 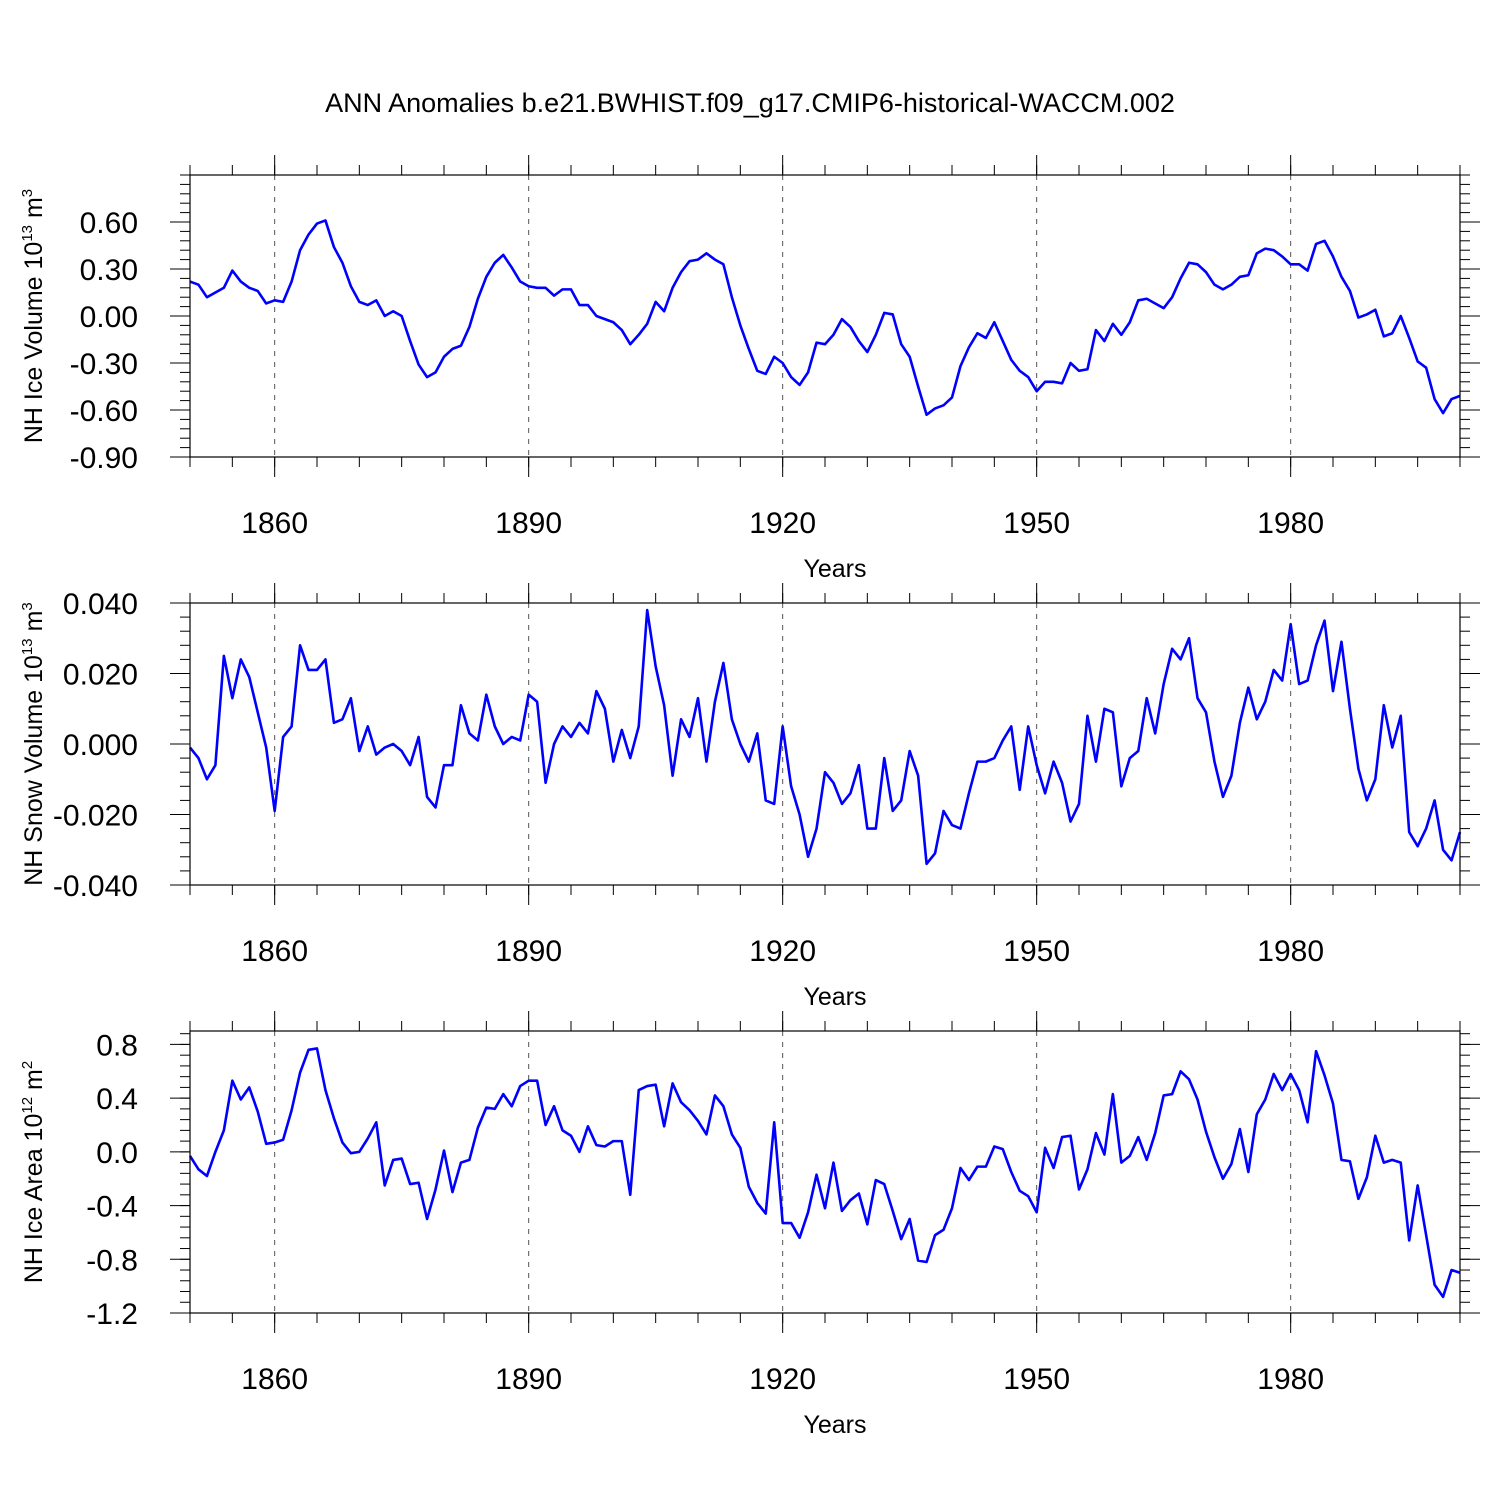 I want to click on y-tick-label: 0.00, so click(x=109, y=317).